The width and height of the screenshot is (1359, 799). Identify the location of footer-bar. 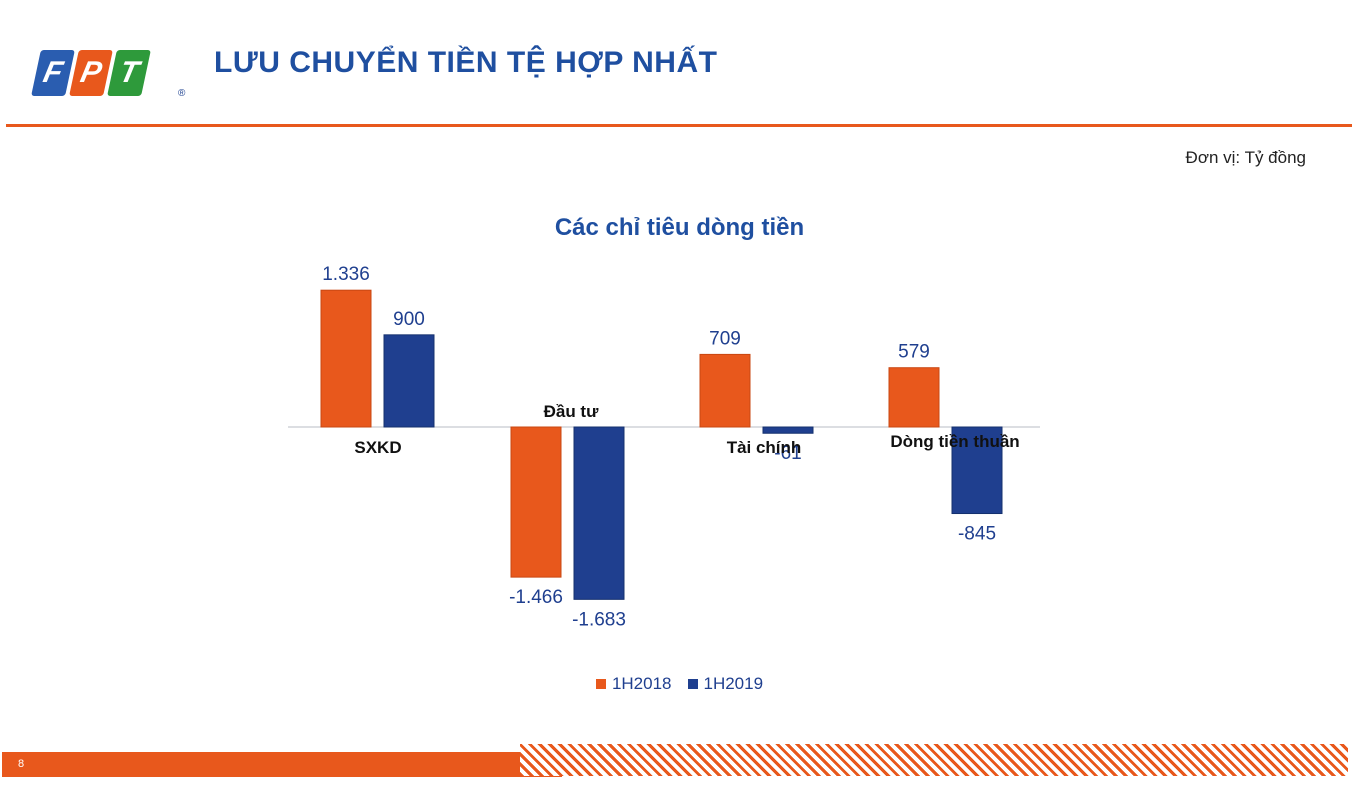
(282, 764).